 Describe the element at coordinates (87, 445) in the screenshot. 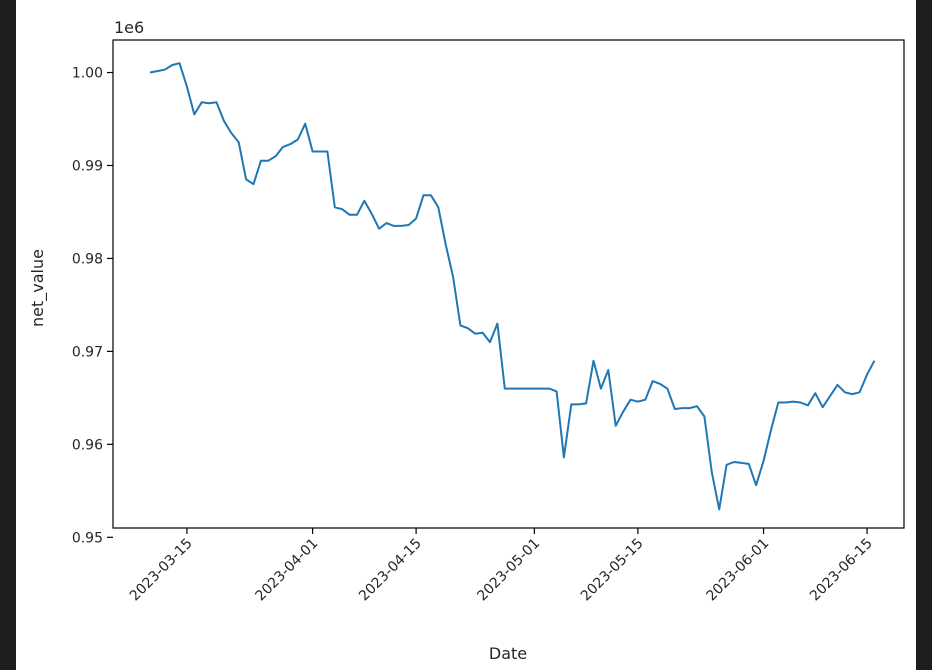

I see `y-tick-label: 0.96` at that location.